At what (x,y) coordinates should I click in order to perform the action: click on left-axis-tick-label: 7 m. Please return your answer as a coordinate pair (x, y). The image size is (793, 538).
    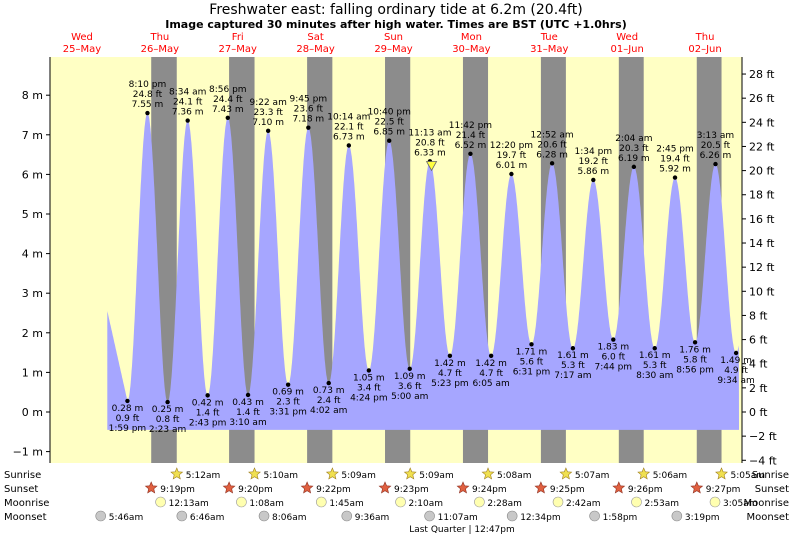
    Looking at the image, I should click on (32, 135).